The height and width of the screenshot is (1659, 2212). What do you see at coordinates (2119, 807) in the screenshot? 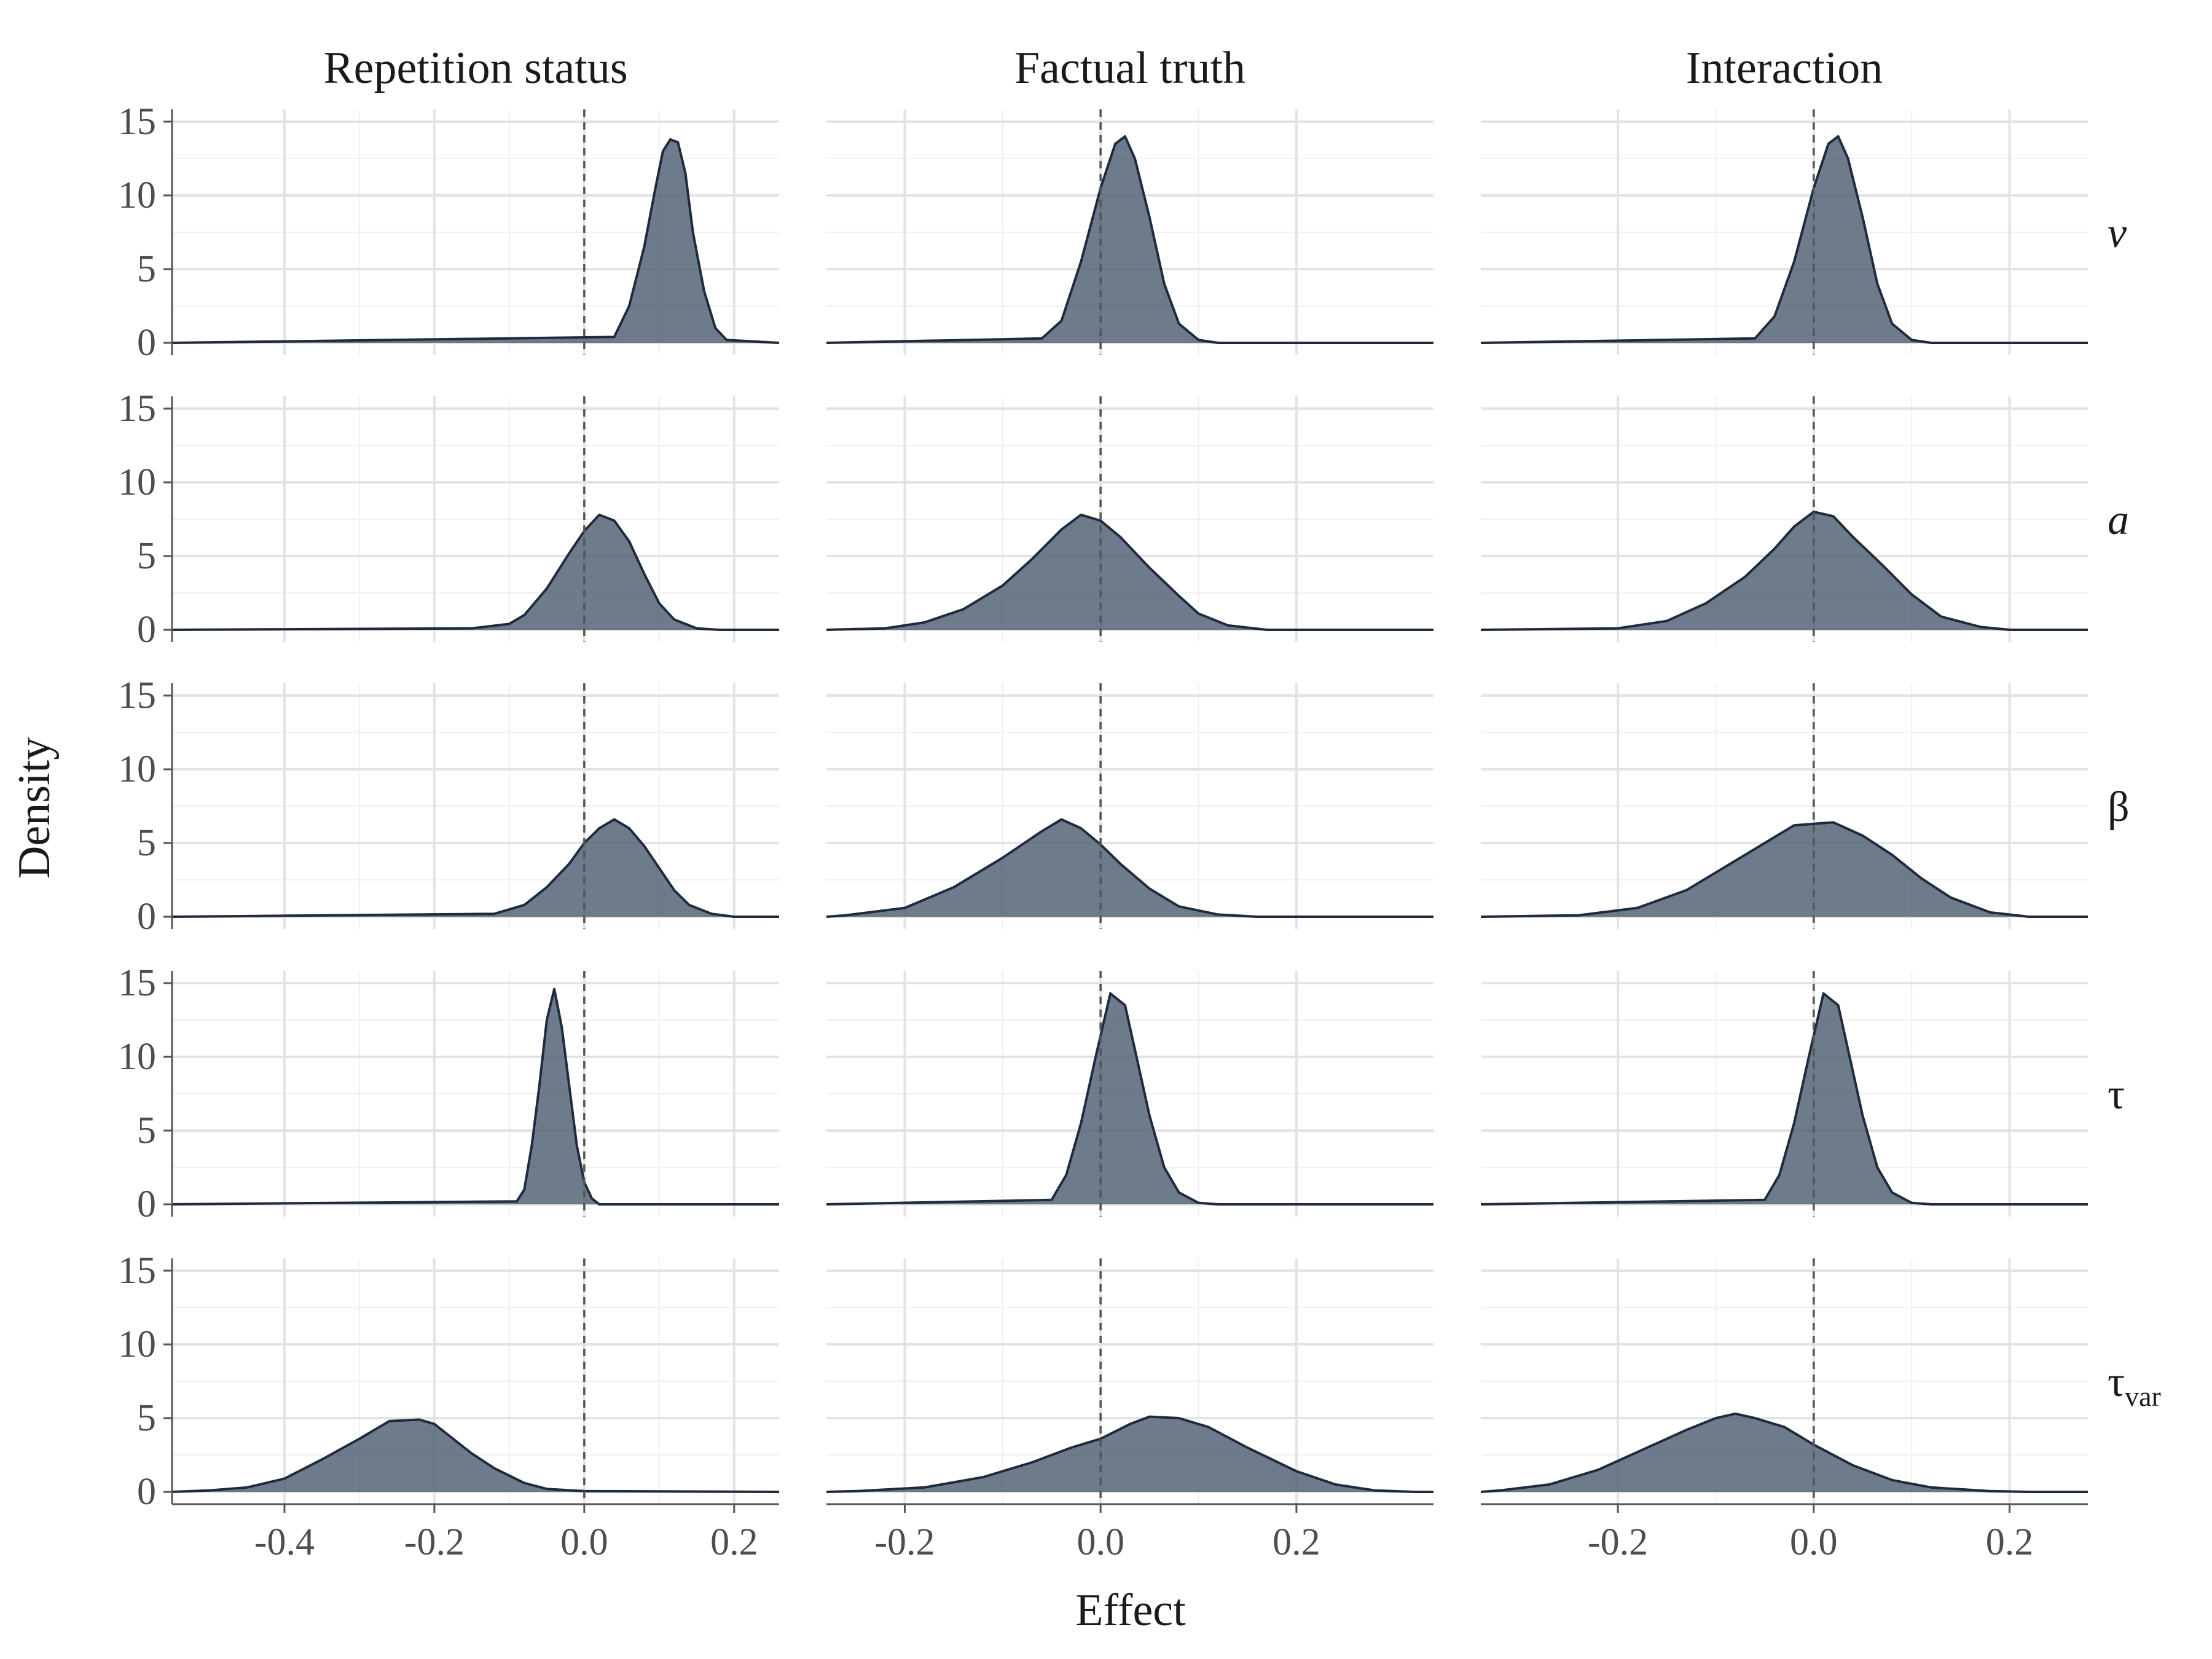
I see `row-strip-label: β` at bounding box center [2119, 807].